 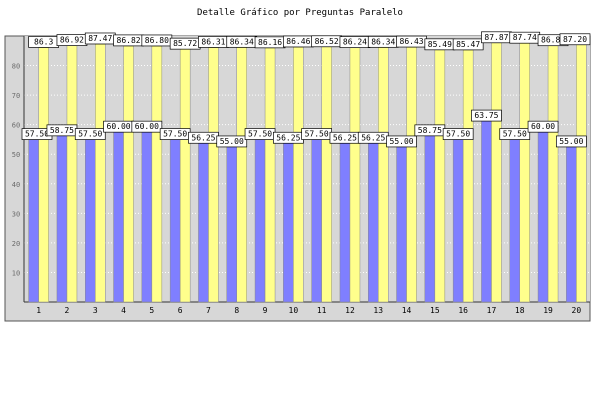 I want to click on y-tick-label: 70, so click(x=16, y=96).